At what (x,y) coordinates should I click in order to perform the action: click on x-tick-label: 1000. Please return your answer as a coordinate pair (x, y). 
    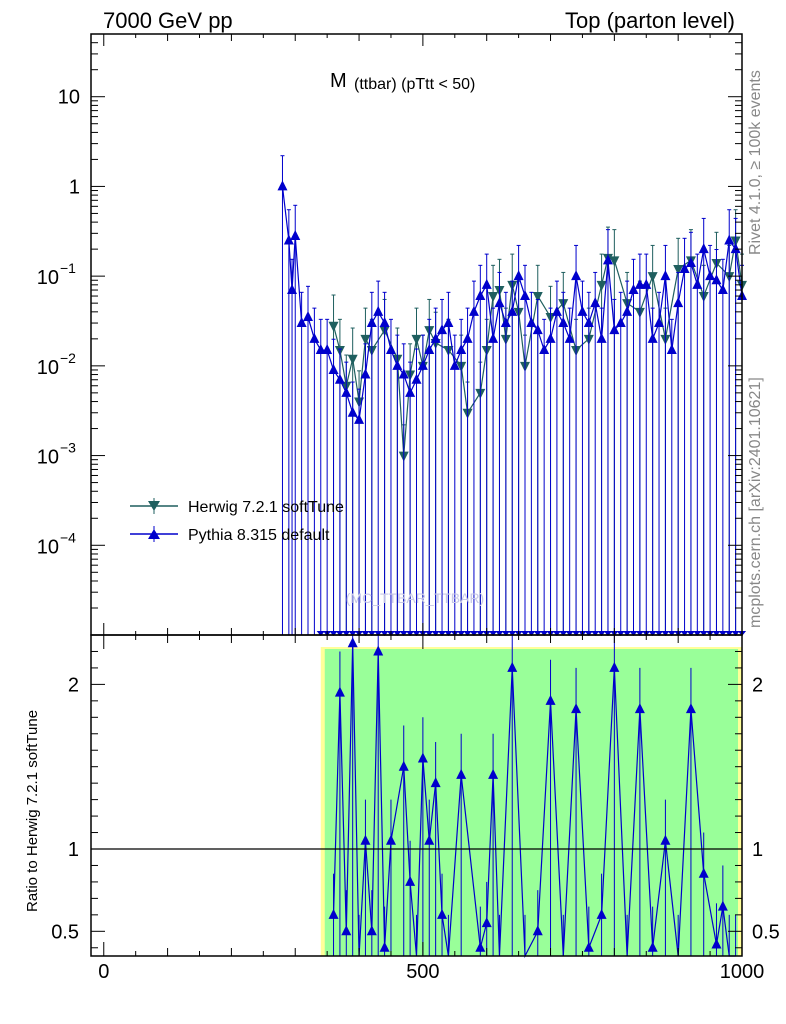
    Looking at the image, I should click on (742, 972).